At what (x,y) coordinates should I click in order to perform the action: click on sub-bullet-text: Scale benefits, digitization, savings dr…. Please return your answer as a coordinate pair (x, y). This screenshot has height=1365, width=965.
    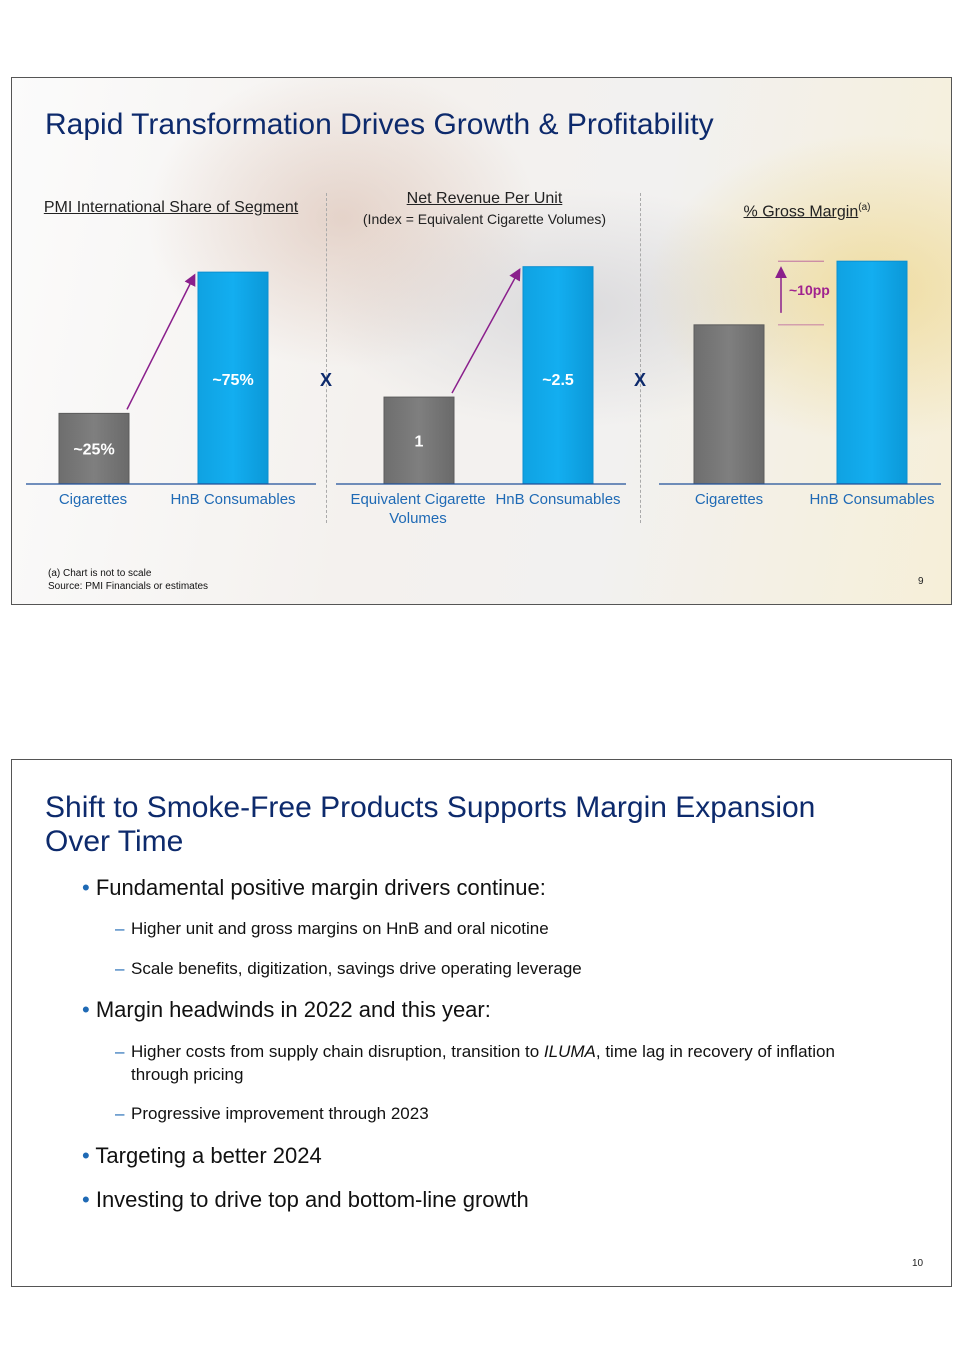
    Looking at the image, I should click on (356, 968).